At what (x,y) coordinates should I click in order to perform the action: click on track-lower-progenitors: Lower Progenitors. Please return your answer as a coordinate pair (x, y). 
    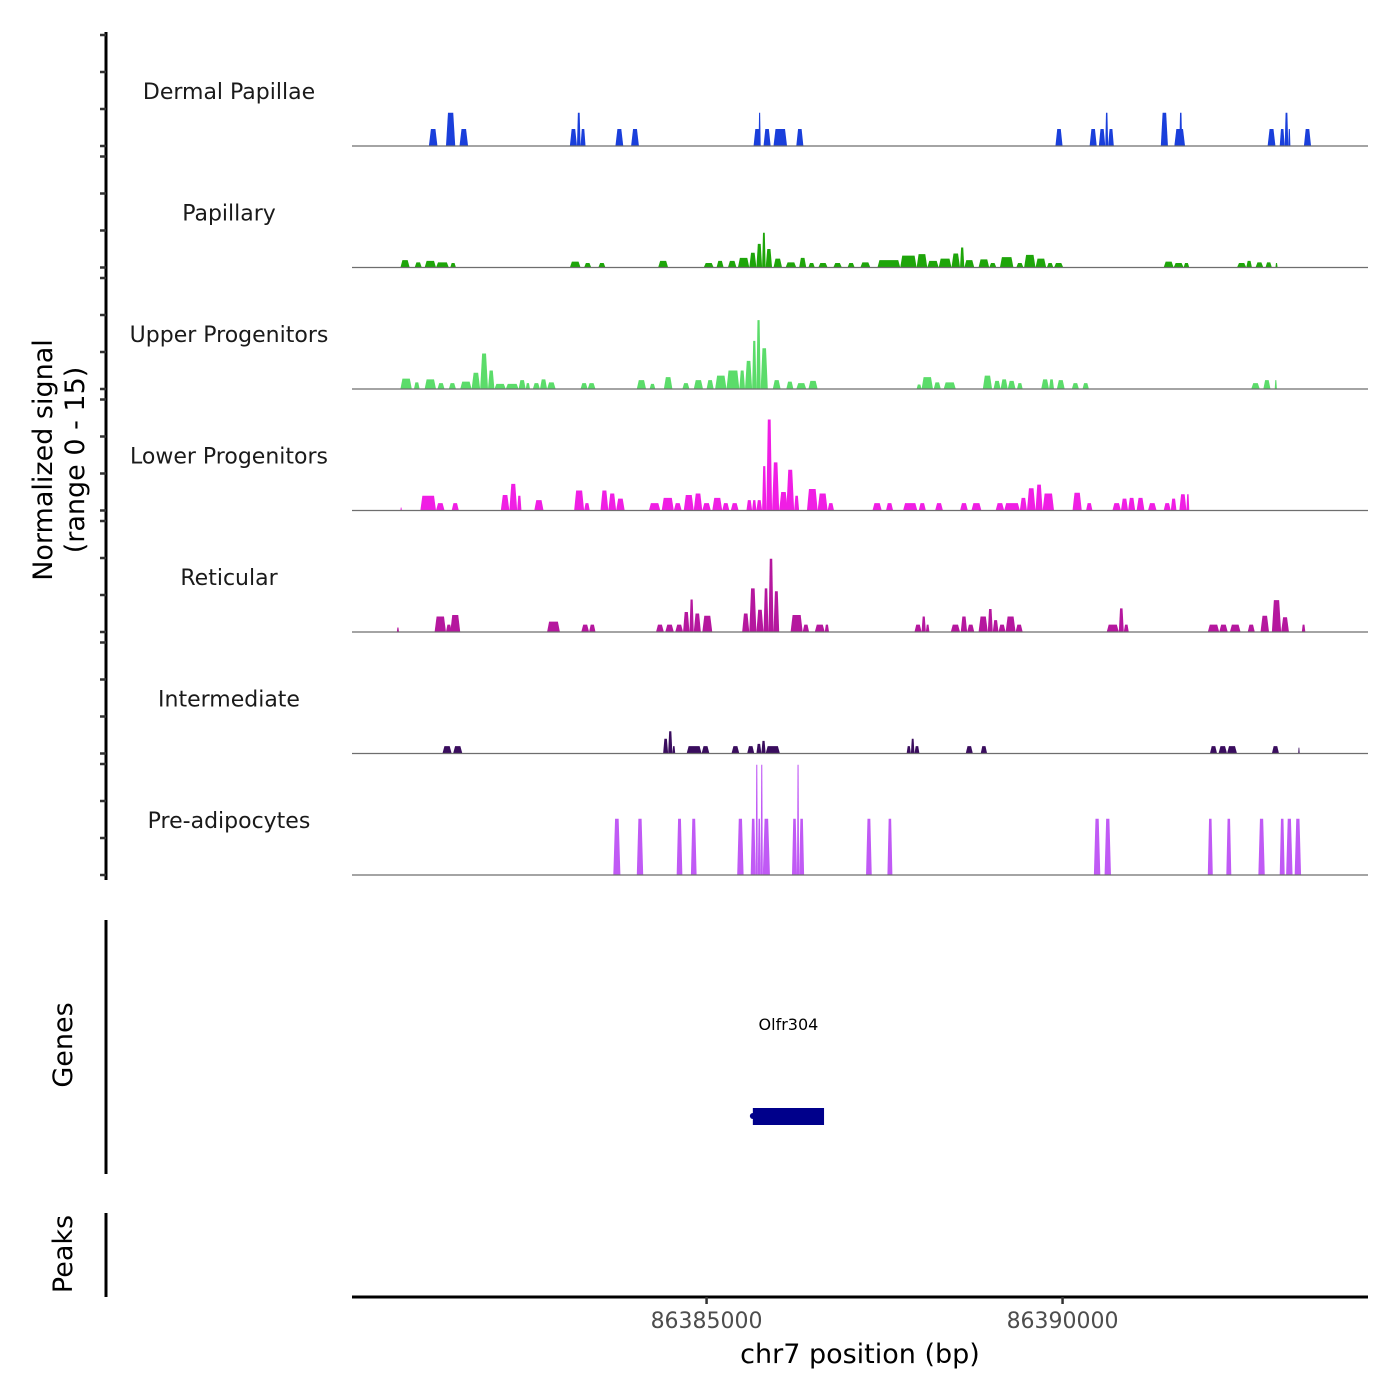
    Looking at the image, I should click on (749, 465).